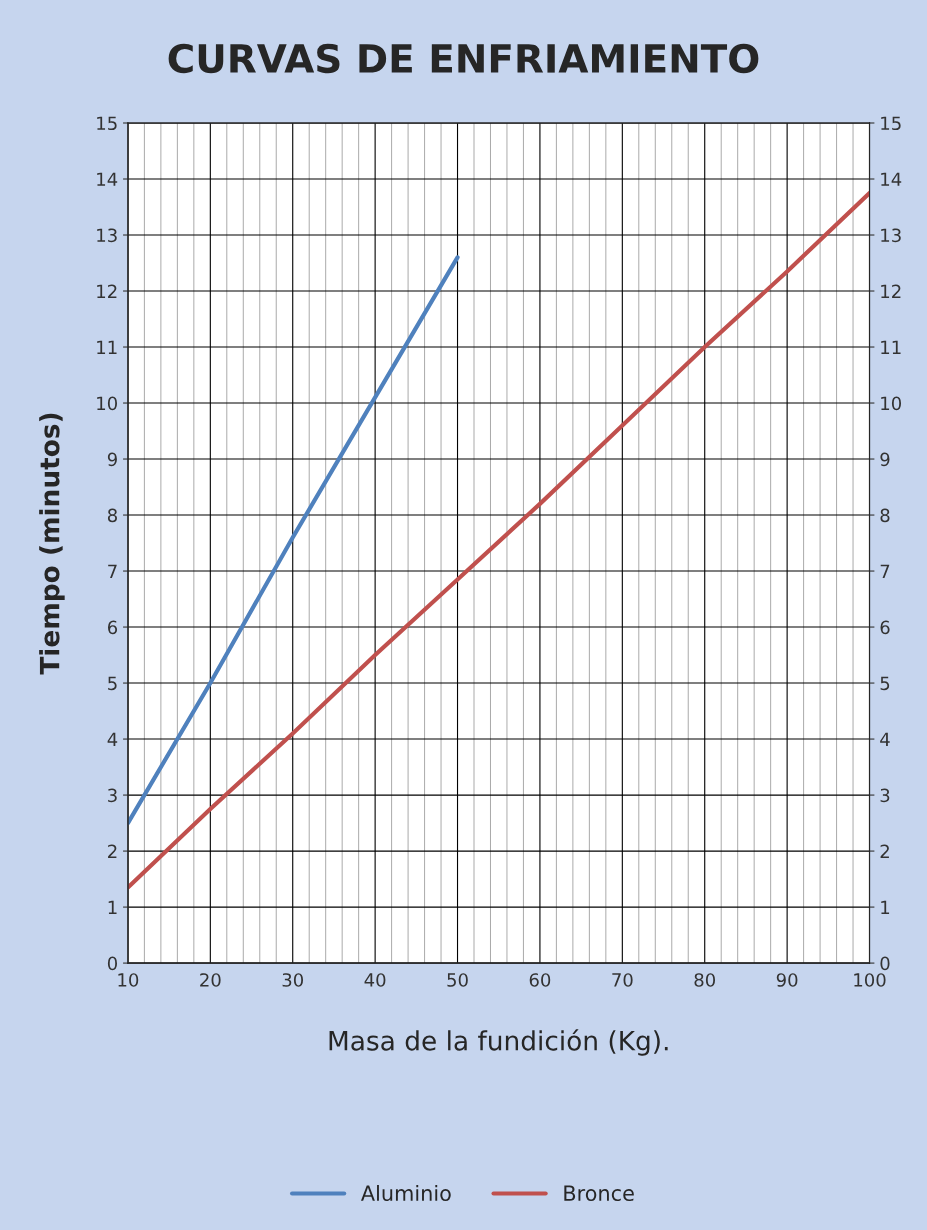 The width and height of the screenshot is (927, 1230). Describe the element at coordinates (891, 235) in the screenshot. I see `y2-tick-label: 13` at that location.